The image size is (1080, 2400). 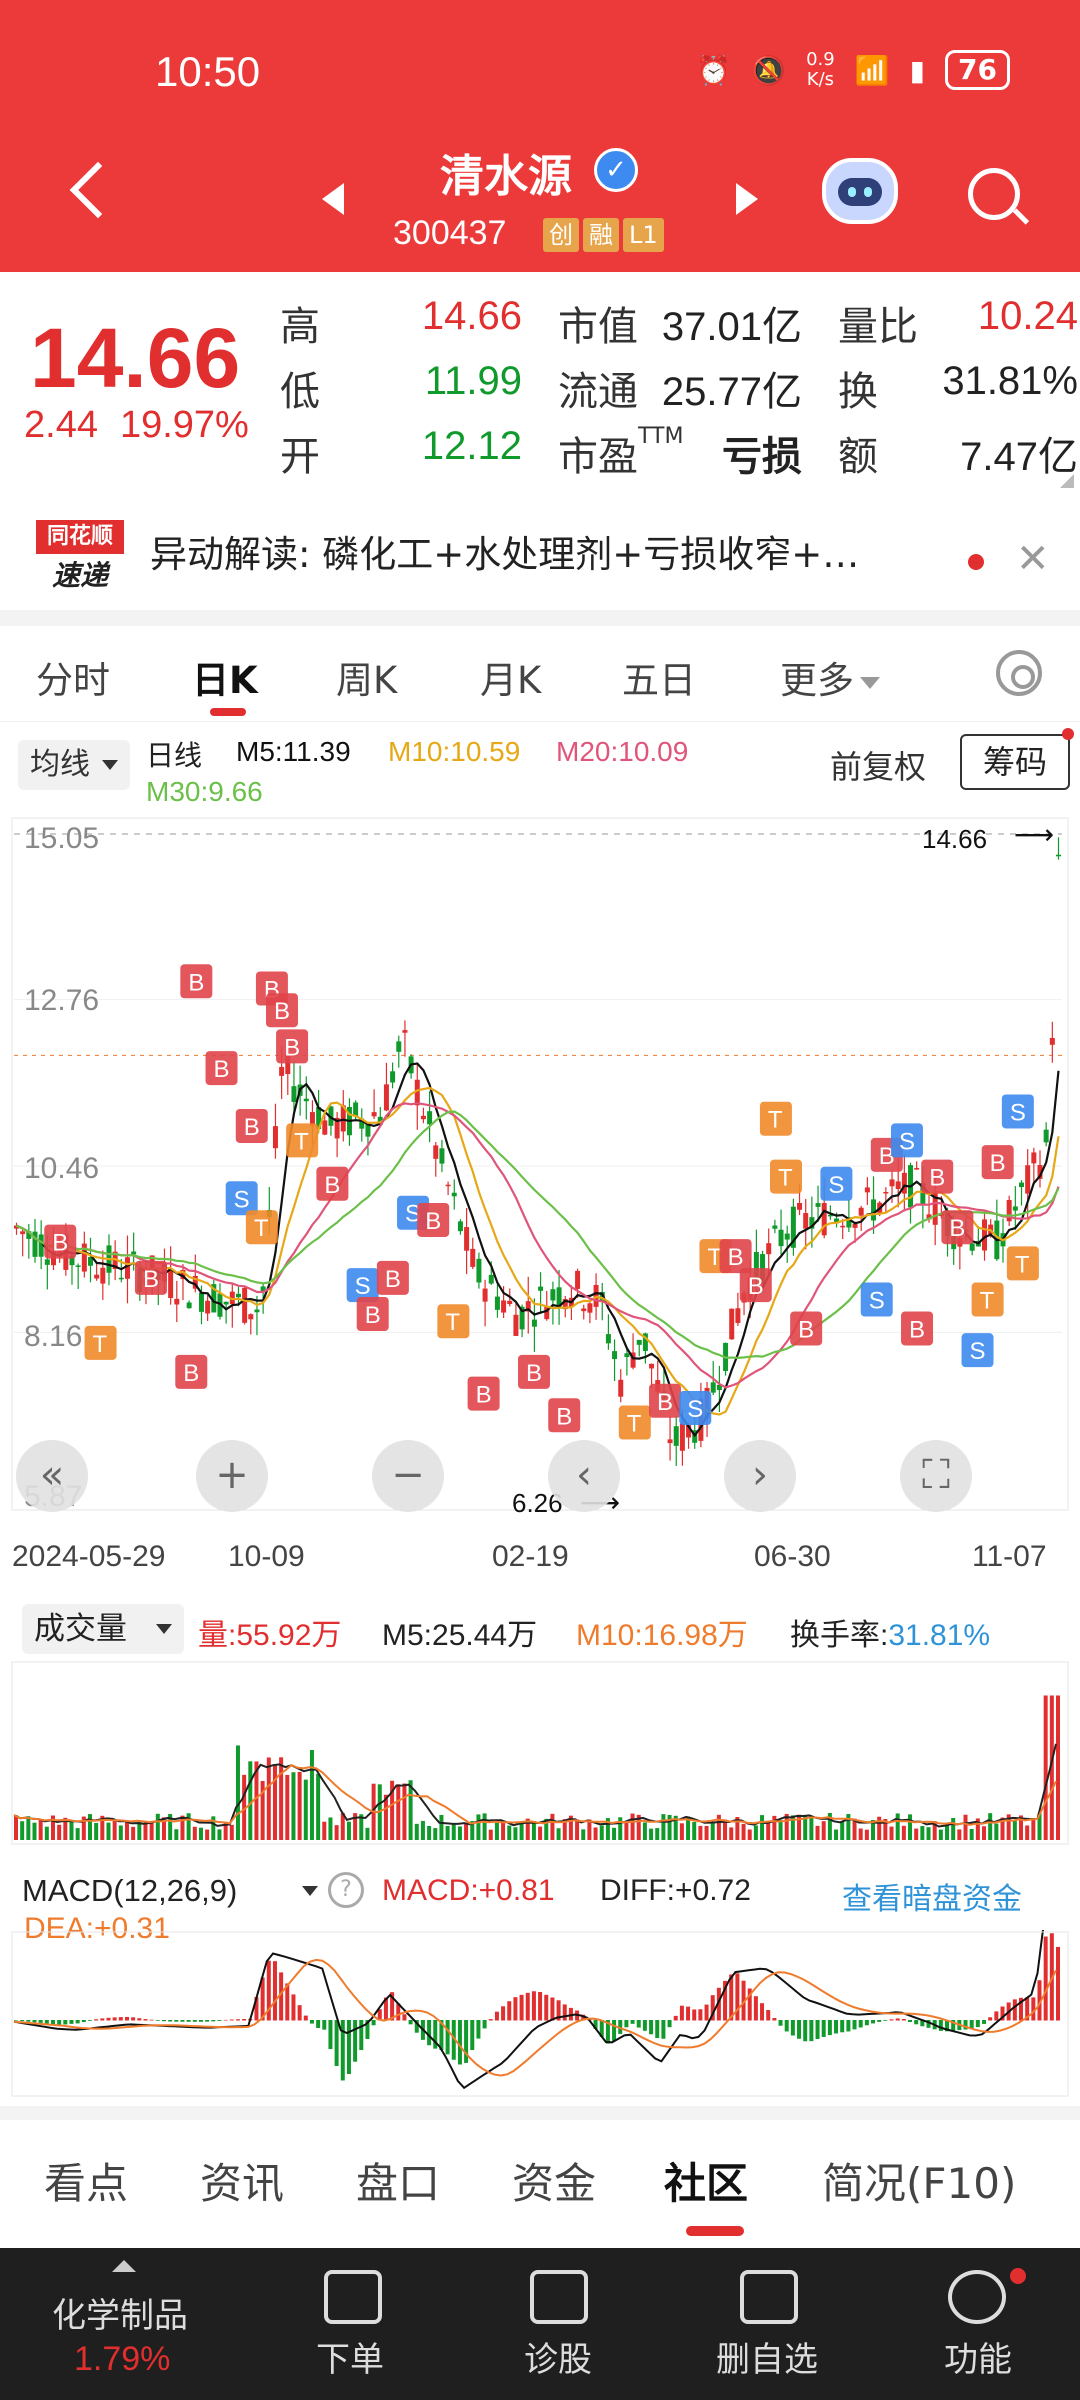 I want to click on open-label: 开, so click(x=300, y=457).